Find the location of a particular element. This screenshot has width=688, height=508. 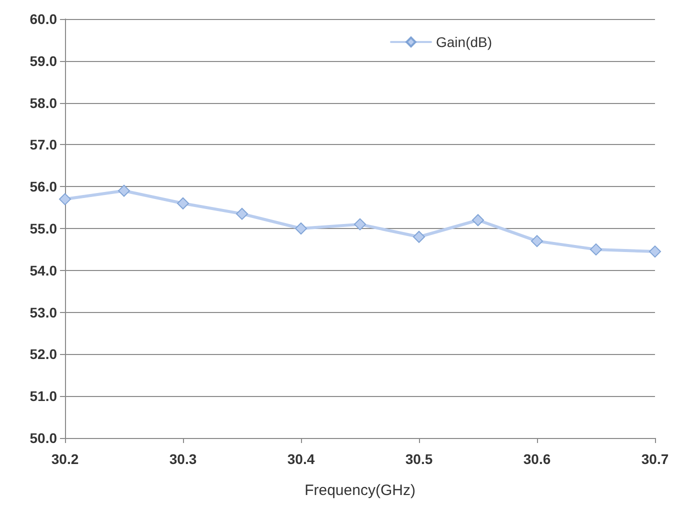

legend-label: Gain(dB) is located at coordinates (464, 42).